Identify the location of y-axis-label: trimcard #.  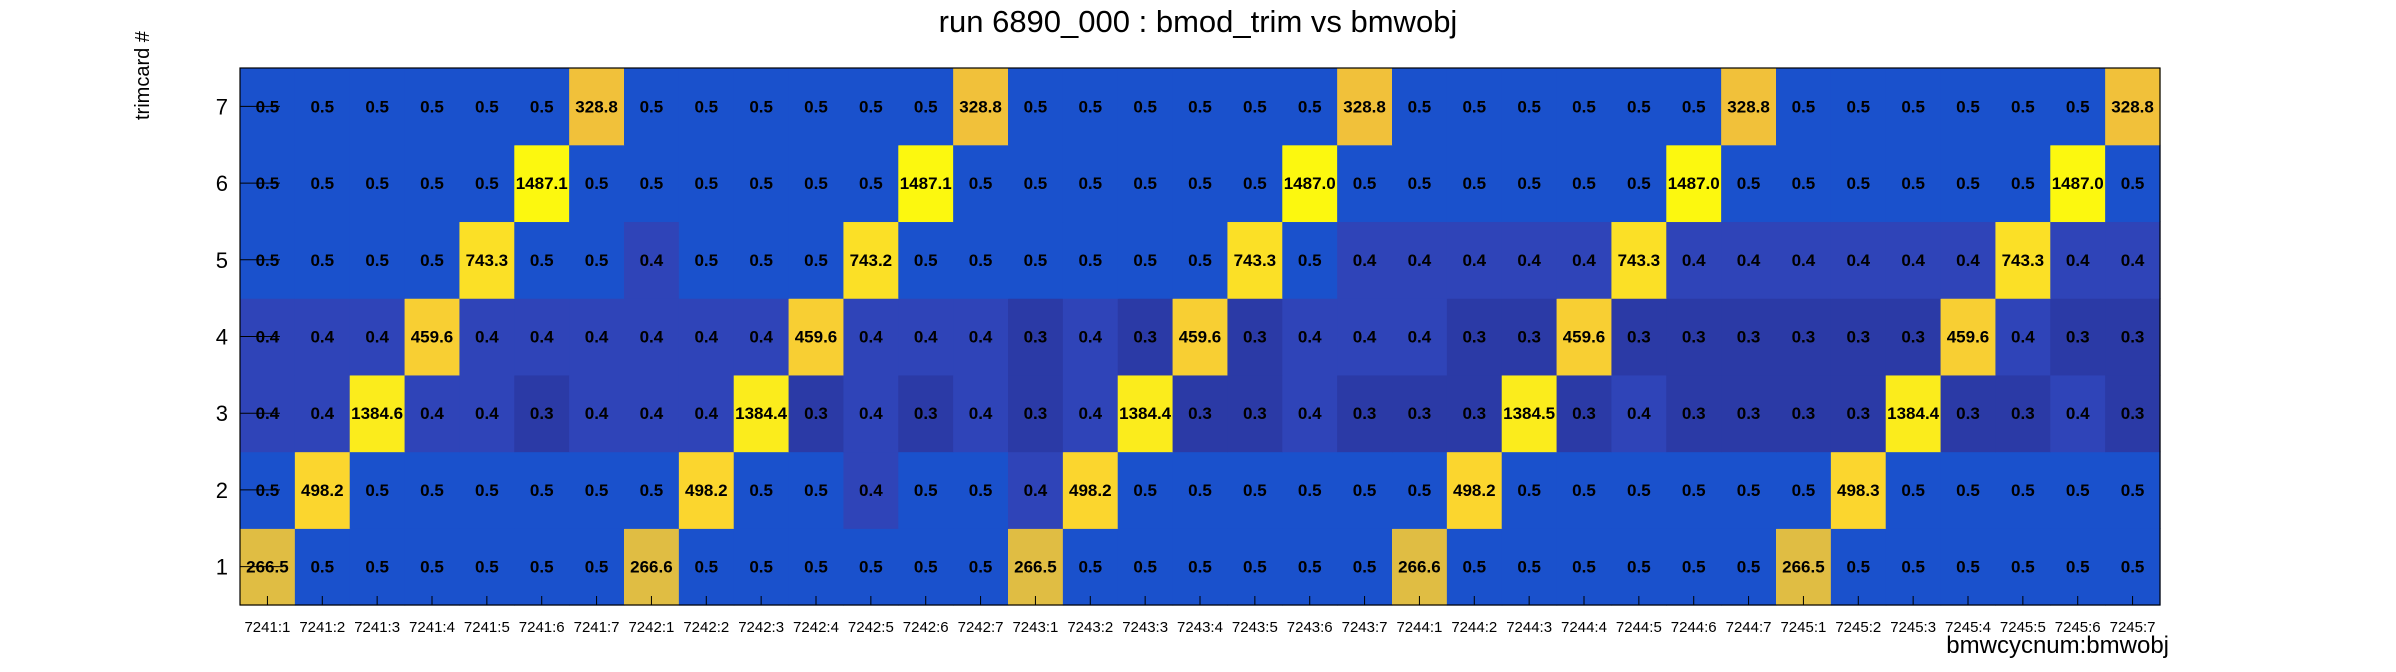
(143, 75).